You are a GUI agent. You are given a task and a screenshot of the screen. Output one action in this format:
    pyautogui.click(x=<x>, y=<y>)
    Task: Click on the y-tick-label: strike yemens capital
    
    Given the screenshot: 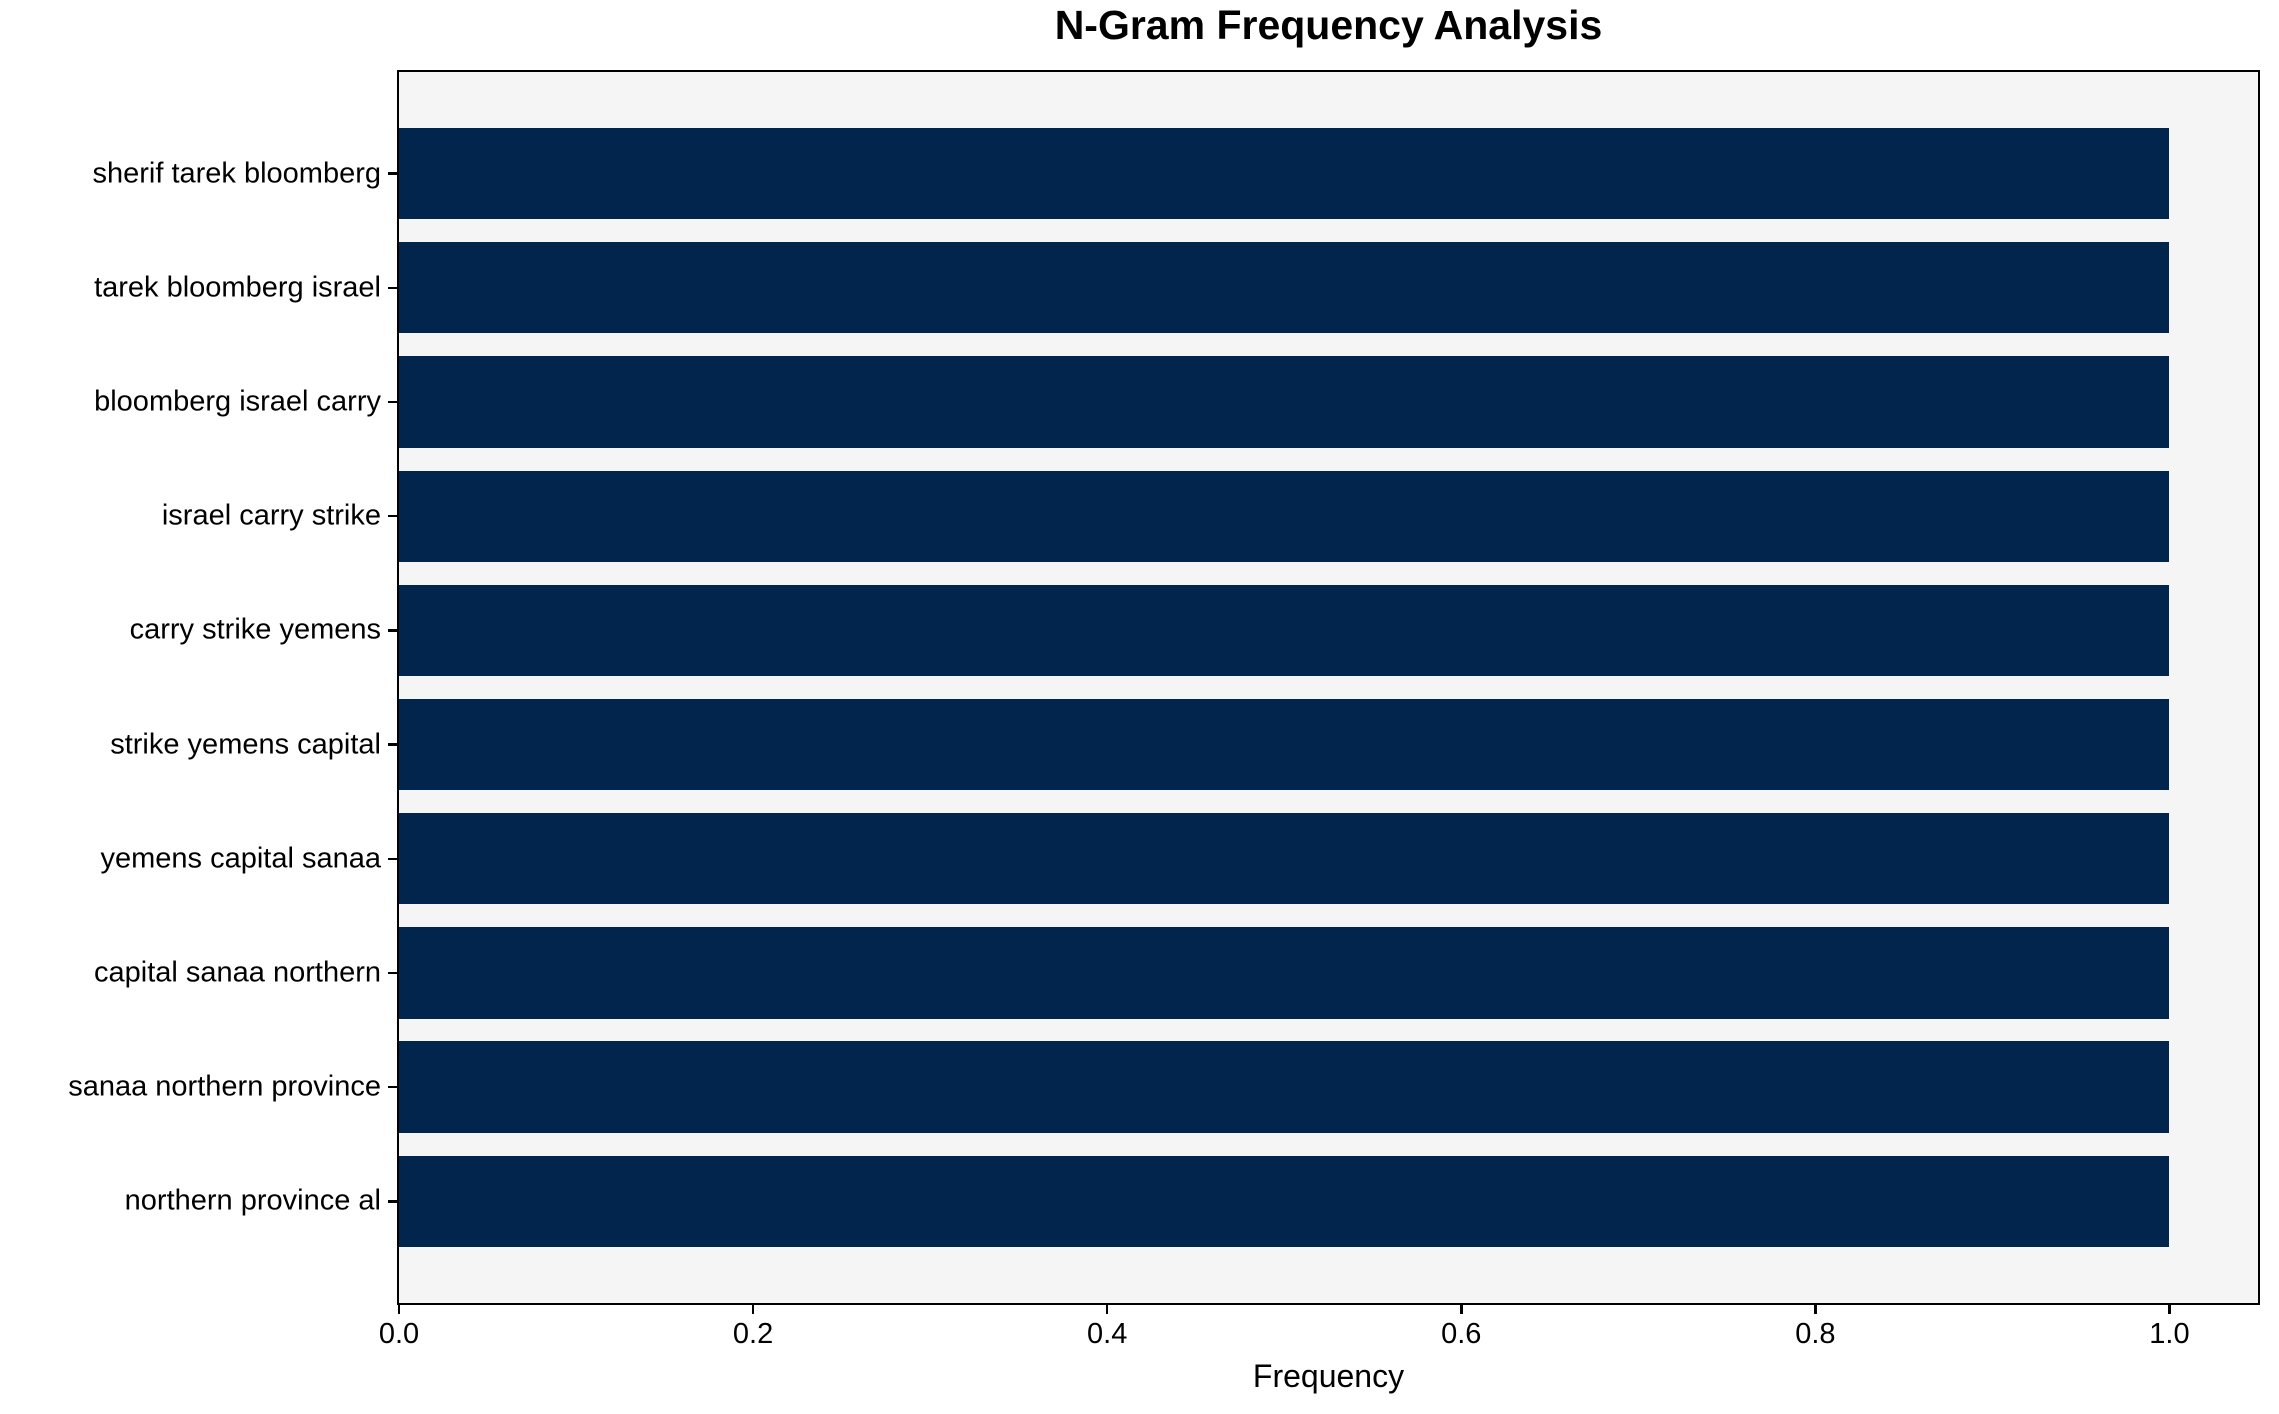 What is the action you would take?
    pyautogui.click(x=245, y=744)
    